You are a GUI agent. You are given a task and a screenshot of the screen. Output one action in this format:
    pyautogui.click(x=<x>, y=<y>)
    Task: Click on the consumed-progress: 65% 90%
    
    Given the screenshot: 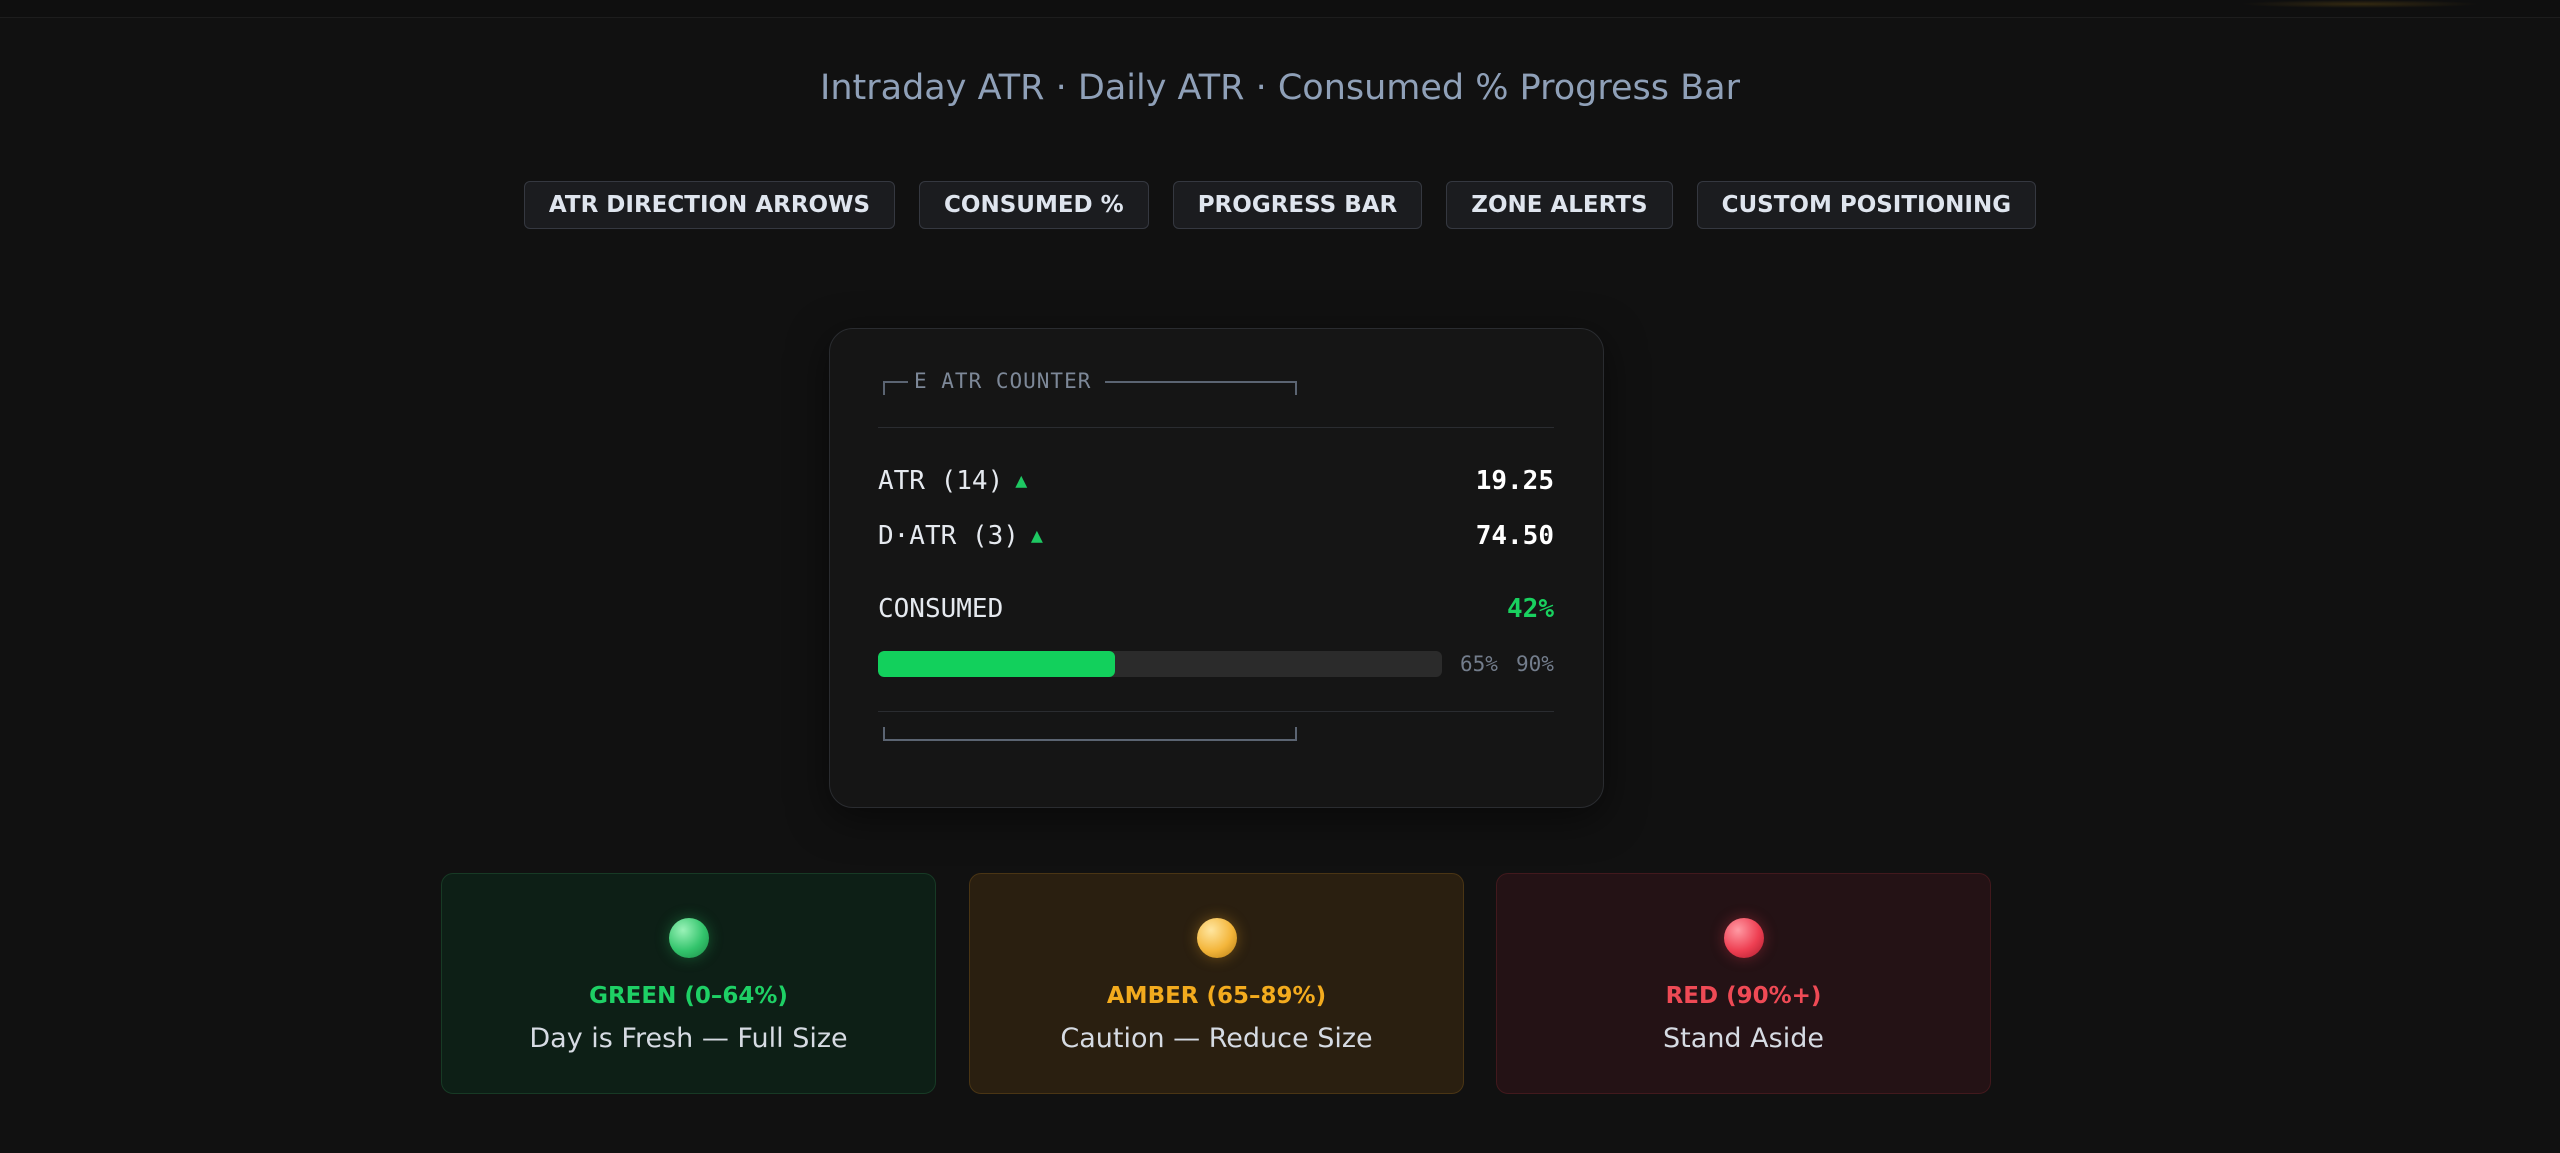 What is the action you would take?
    pyautogui.click(x=1216, y=664)
    